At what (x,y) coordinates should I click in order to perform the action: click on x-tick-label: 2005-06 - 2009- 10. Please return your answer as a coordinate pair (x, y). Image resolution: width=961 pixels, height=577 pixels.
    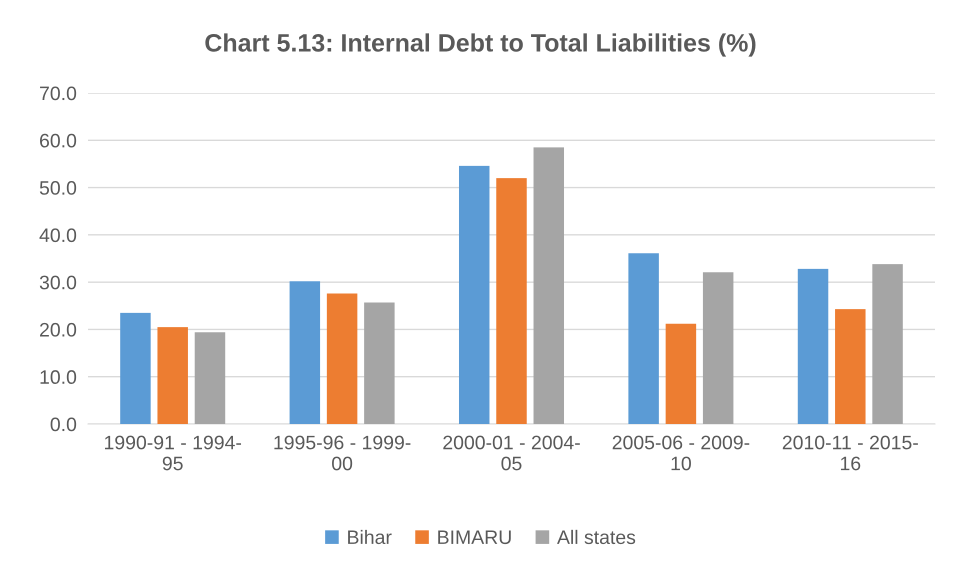
    Looking at the image, I should click on (681, 453).